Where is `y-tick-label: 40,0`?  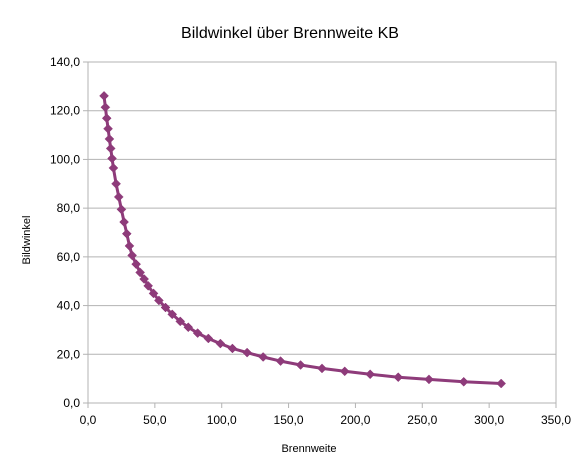
y-tick-label: 40,0 is located at coordinates (69, 306).